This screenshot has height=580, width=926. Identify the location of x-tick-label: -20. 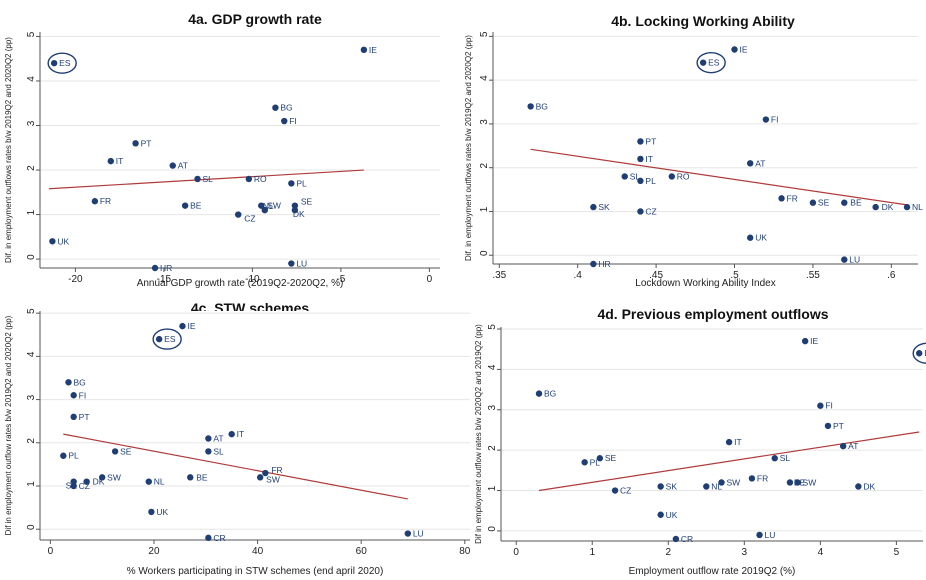
(75, 279).